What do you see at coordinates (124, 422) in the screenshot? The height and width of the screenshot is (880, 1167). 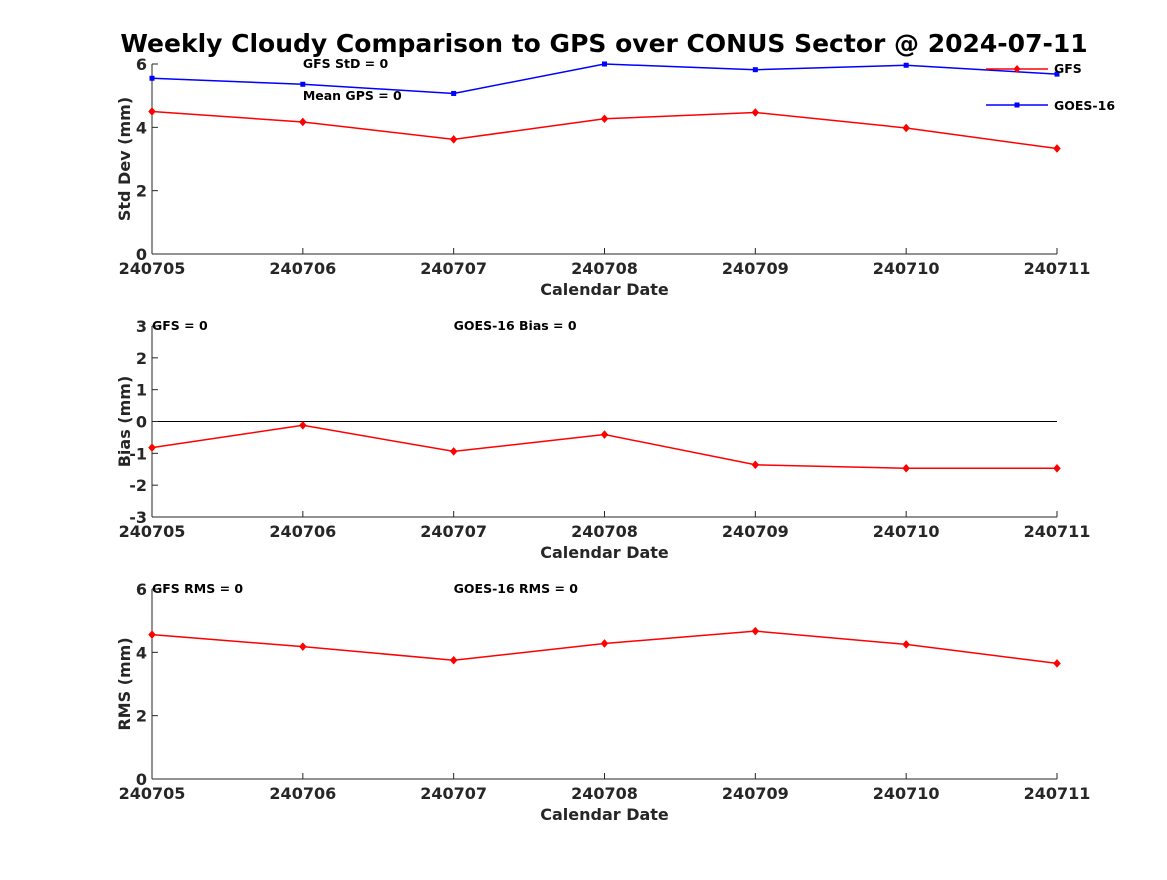 I see `y-axis-label: Bias (mm)` at bounding box center [124, 422].